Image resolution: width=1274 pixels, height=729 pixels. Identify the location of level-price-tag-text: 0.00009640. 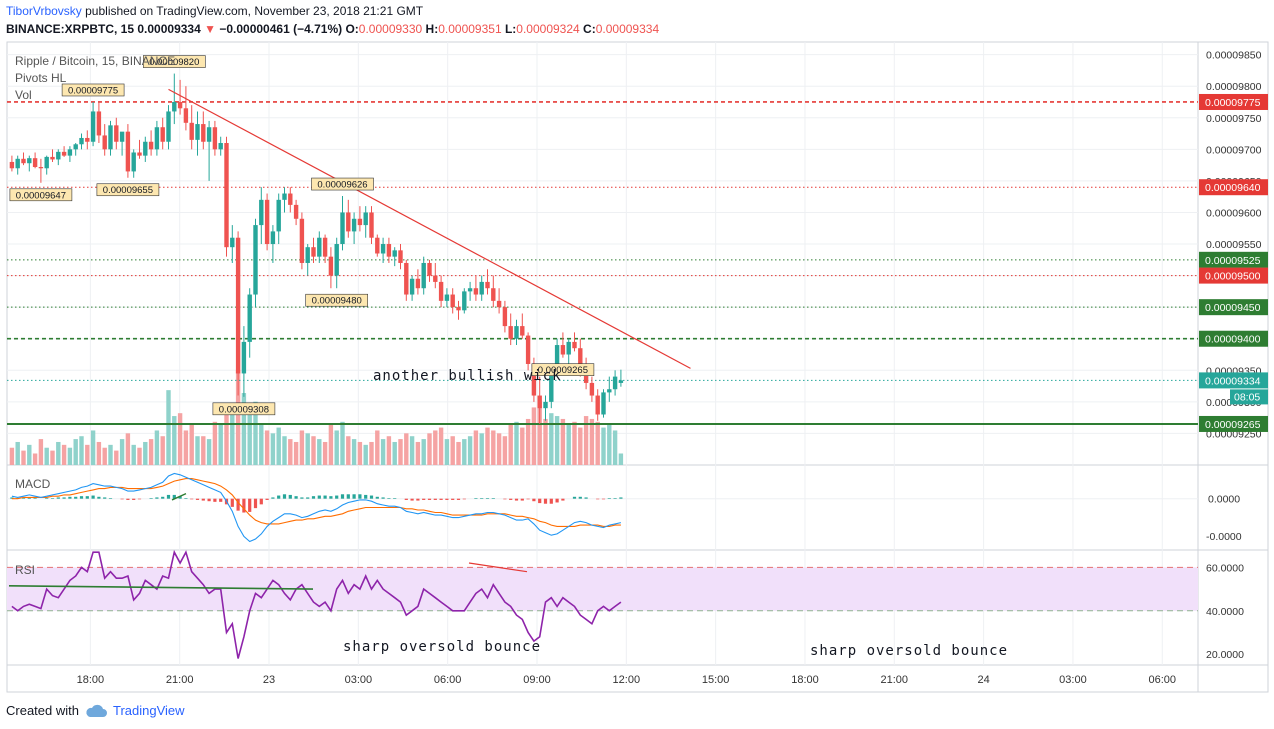
(1233, 188).